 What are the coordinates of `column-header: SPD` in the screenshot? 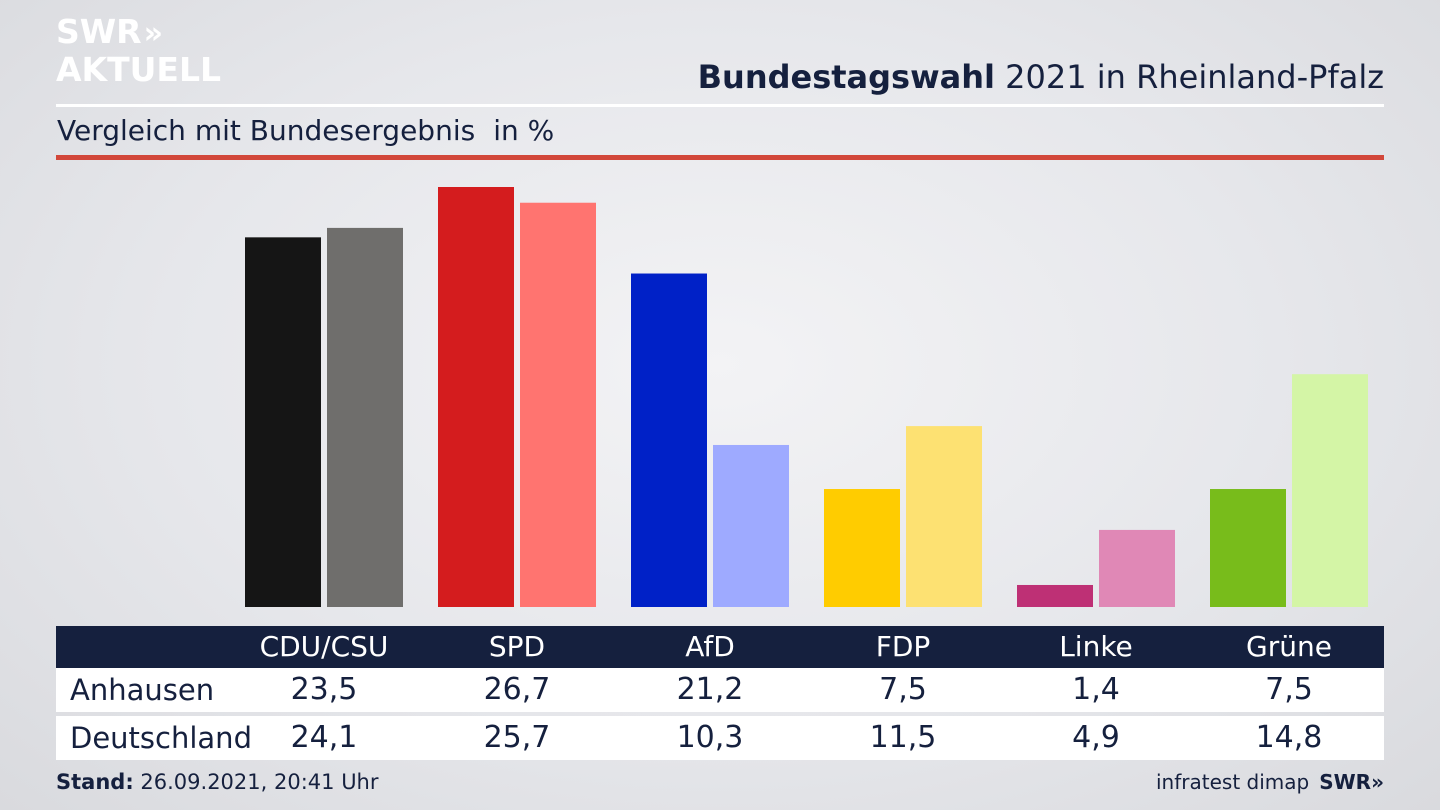 It's located at (517, 646).